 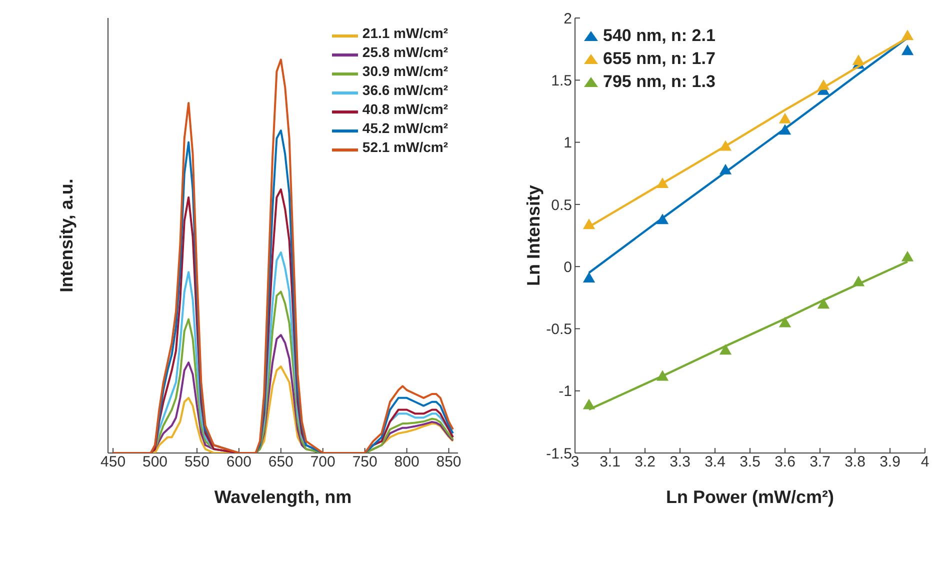 What do you see at coordinates (750, 462) in the screenshot?
I see `x-tick-label: 3.5` at bounding box center [750, 462].